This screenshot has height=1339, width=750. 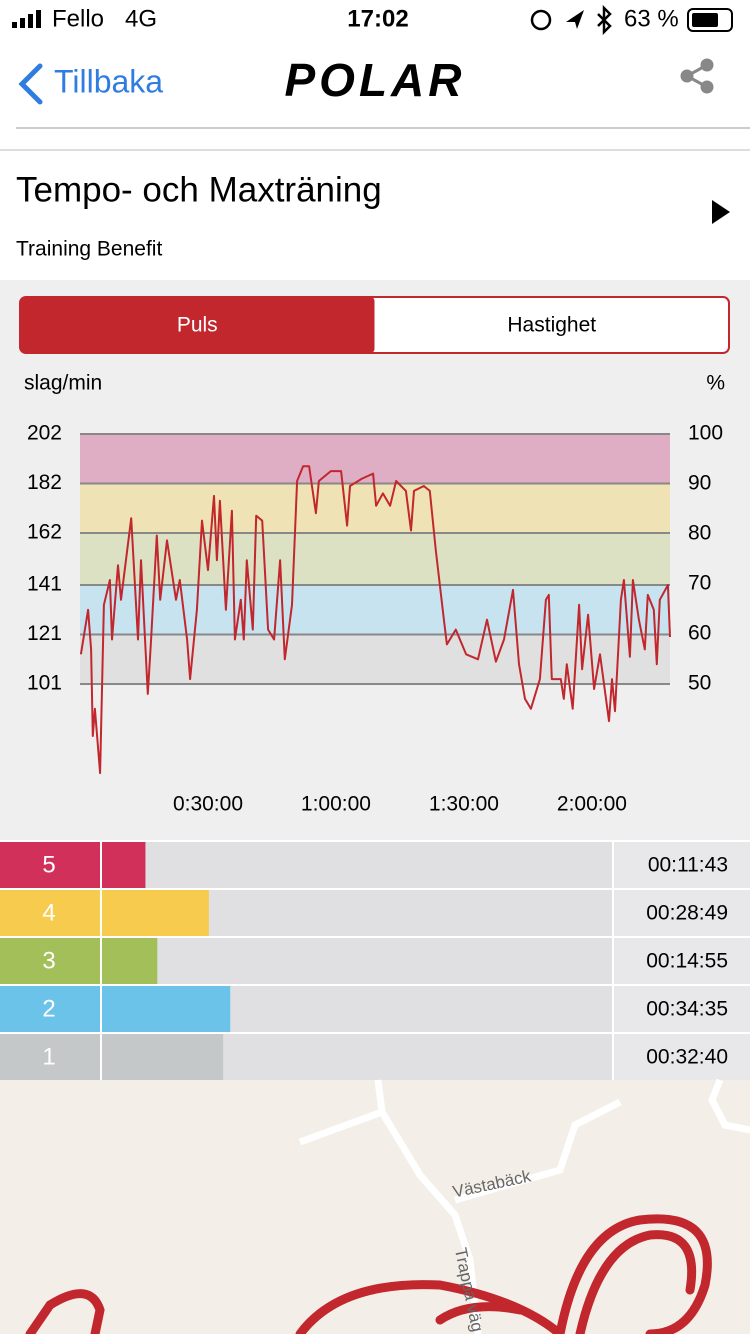 What do you see at coordinates (687, 961) in the screenshot?
I see `zone-time: 00:14:55` at bounding box center [687, 961].